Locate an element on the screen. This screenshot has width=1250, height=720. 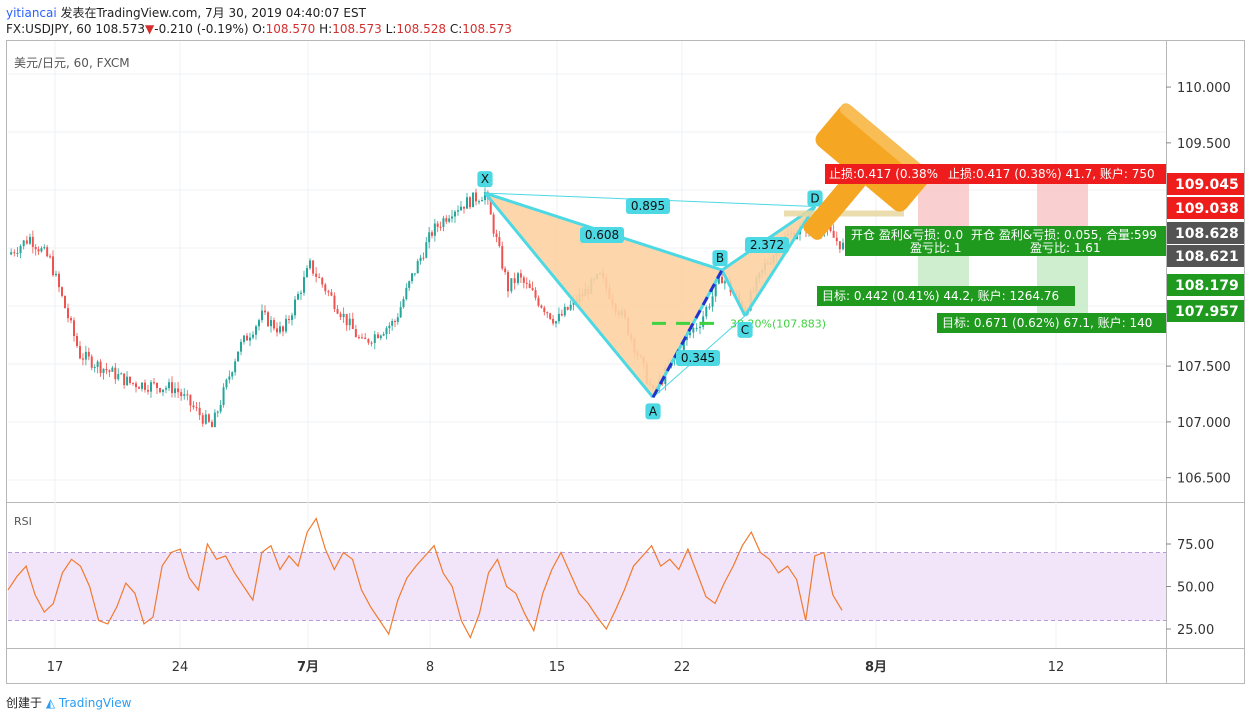
chart-title: 美元/日元, 60, FXCM is located at coordinates (72, 63).